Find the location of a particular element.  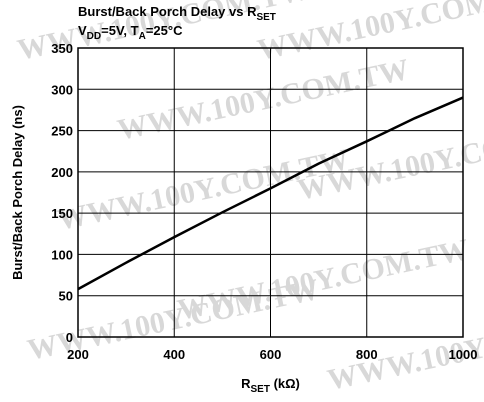

x-axis-title-part: SET is located at coordinates (260, 389).